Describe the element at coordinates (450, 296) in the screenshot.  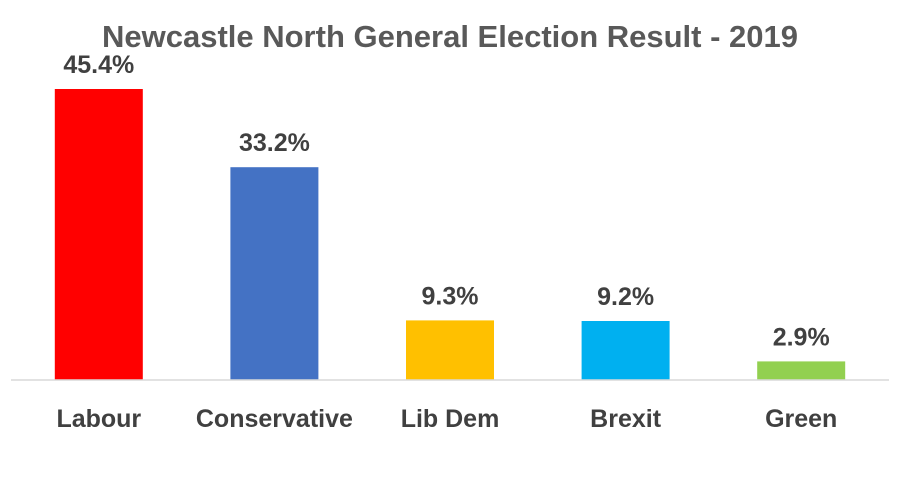
I see `data-label-lib-dem: 9.3%` at that location.